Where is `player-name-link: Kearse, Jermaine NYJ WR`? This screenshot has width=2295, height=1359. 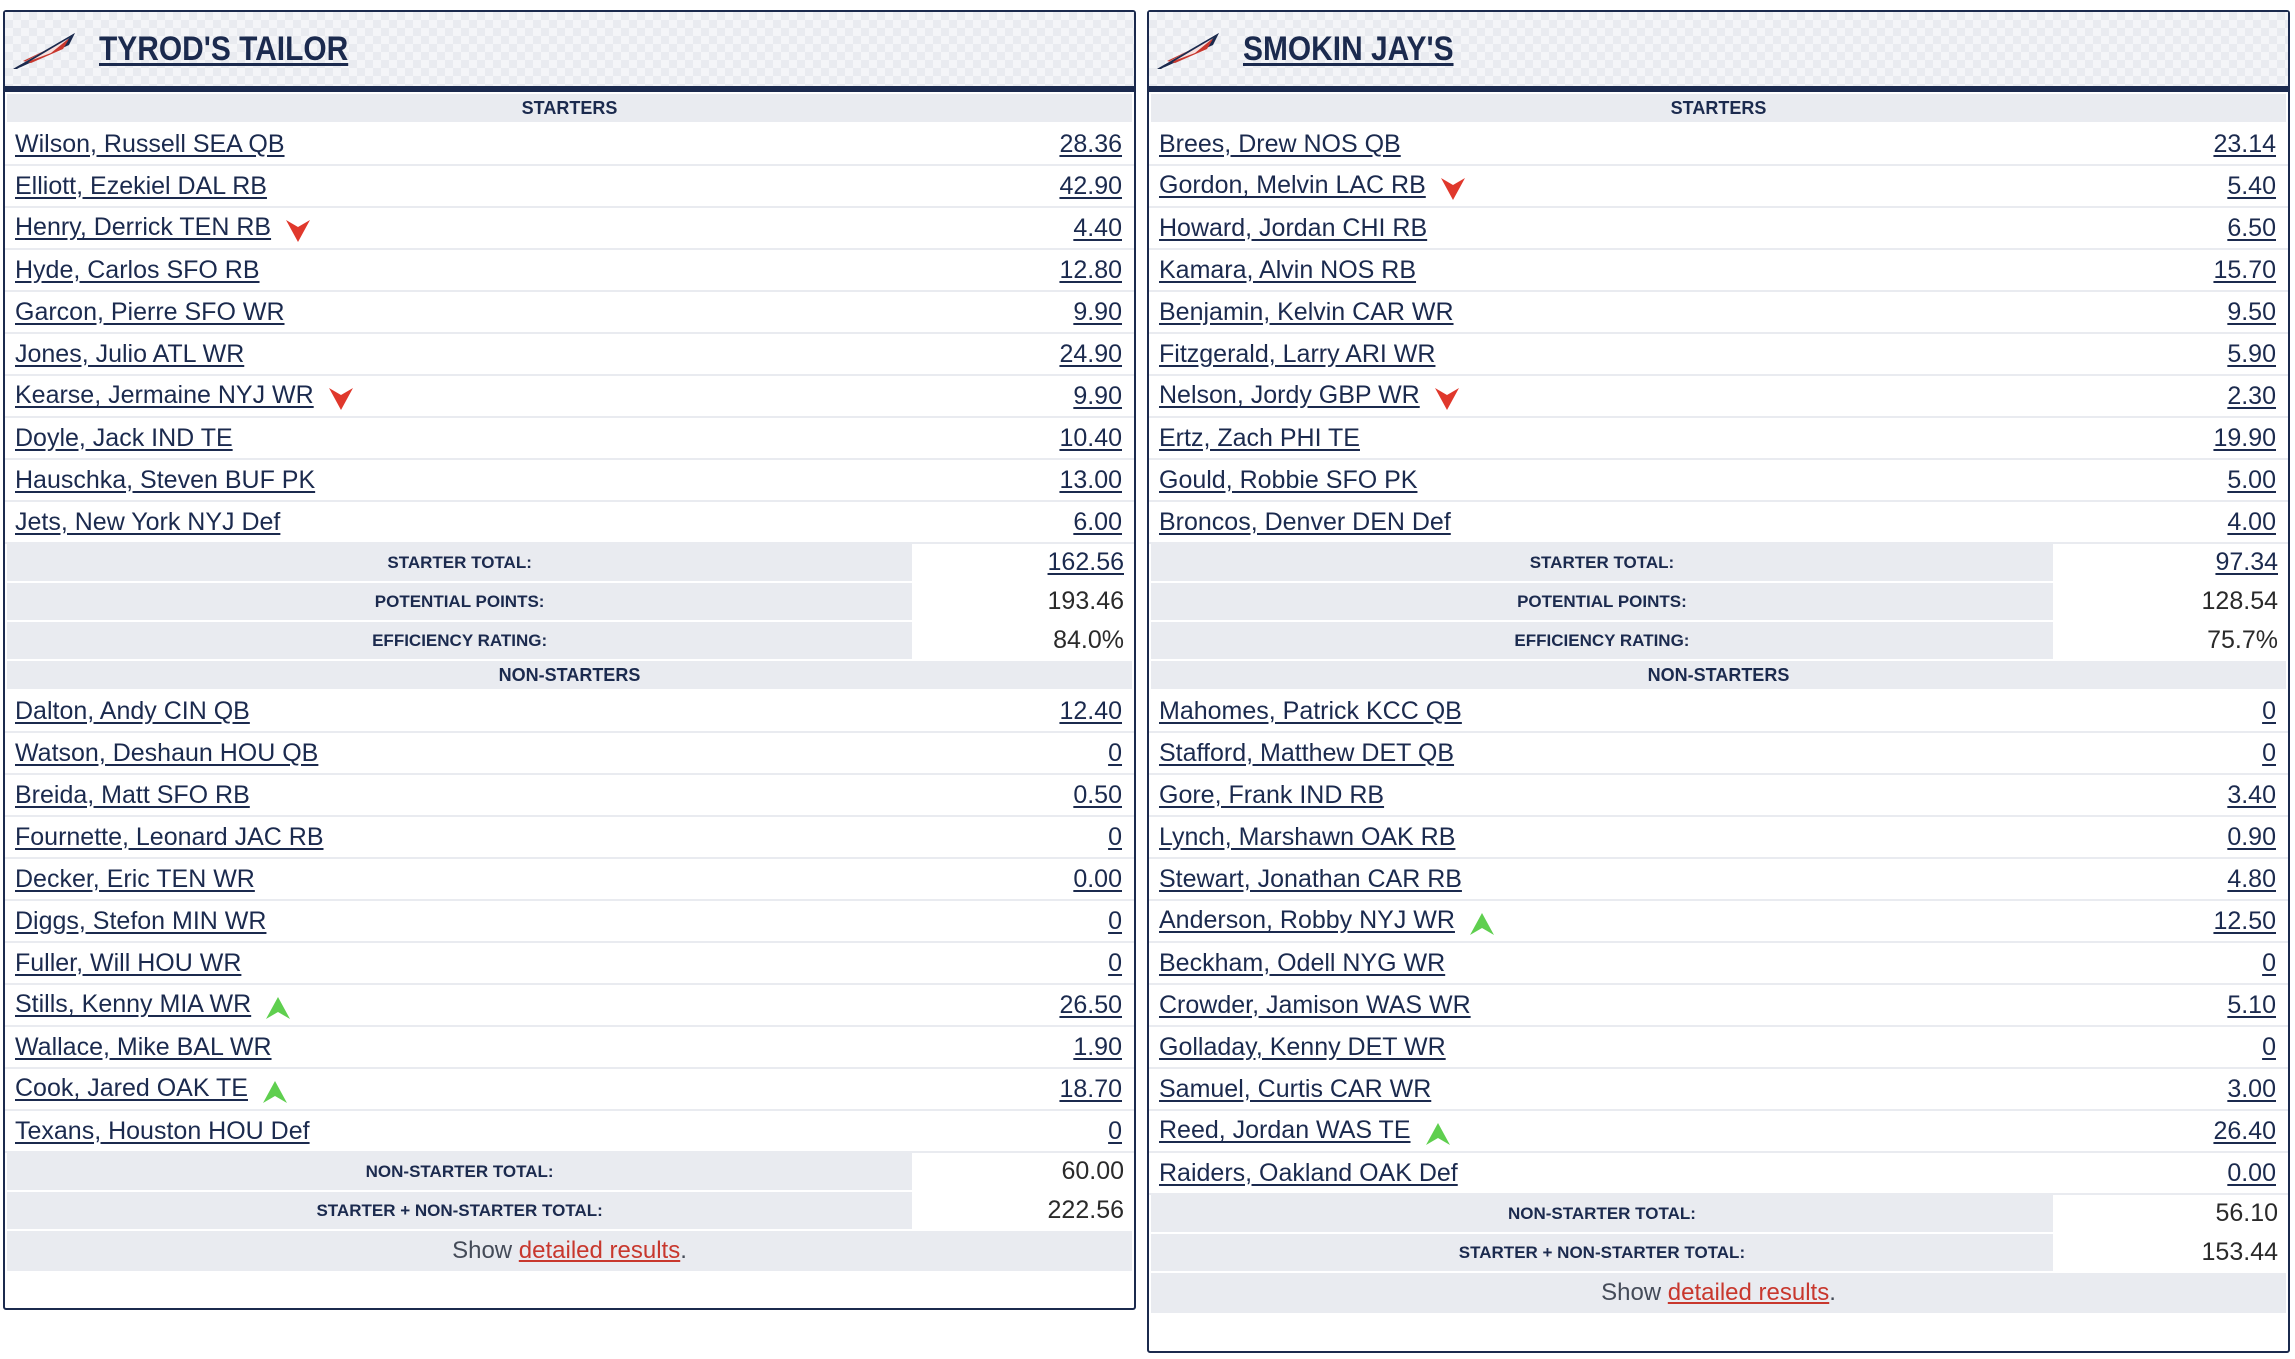 player-name-link: Kearse, Jermaine NYJ WR is located at coordinates (164, 395).